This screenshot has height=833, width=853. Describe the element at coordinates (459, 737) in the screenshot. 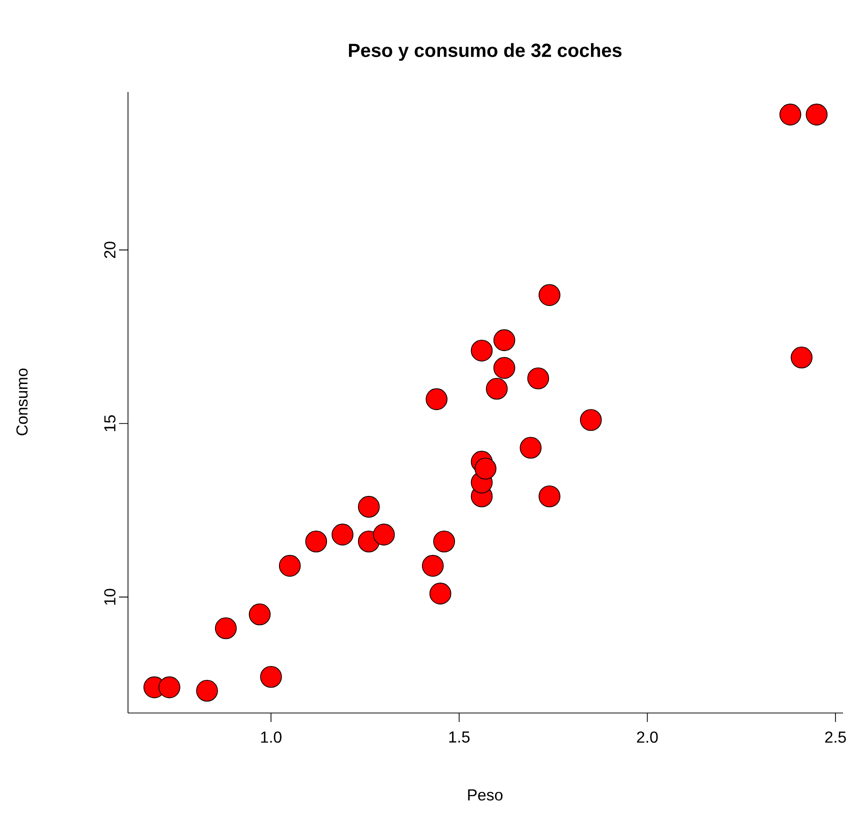

I see `x-tick-label: 1.5` at that location.